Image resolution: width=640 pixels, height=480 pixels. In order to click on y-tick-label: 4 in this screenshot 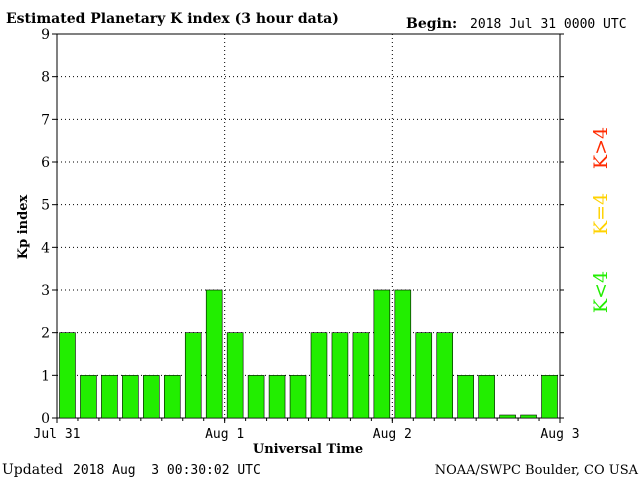, I will do `click(45, 248)`.